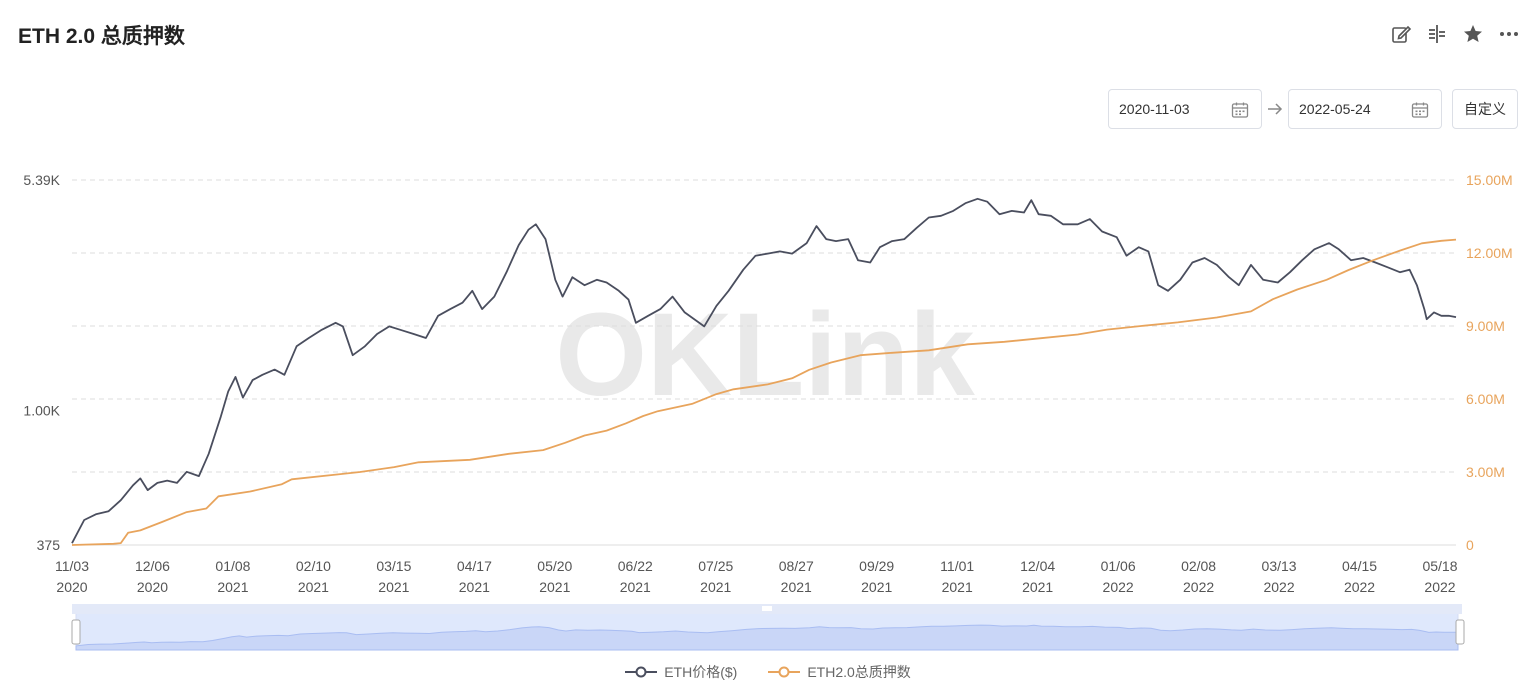 Image resolution: width=1535 pixels, height=695 pixels. What do you see at coordinates (767, 637) in the screenshot?
I see `zoom-slider-preview` at bounding box center [767, 637].